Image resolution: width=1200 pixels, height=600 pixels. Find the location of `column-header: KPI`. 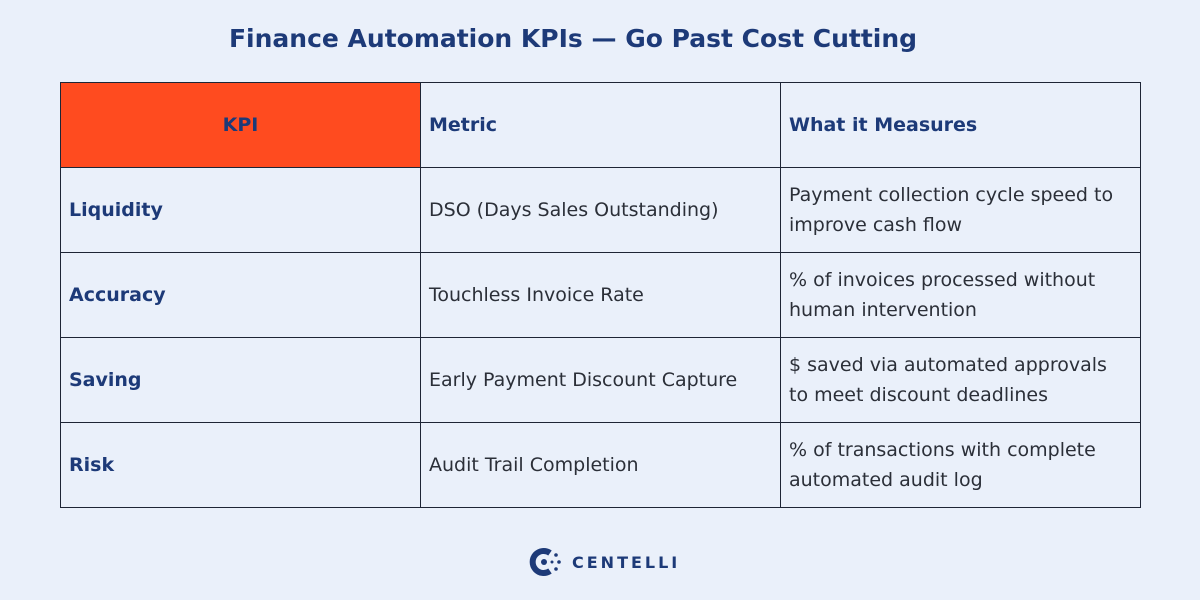

column-header: KPI is located at coordinates (240, 125).